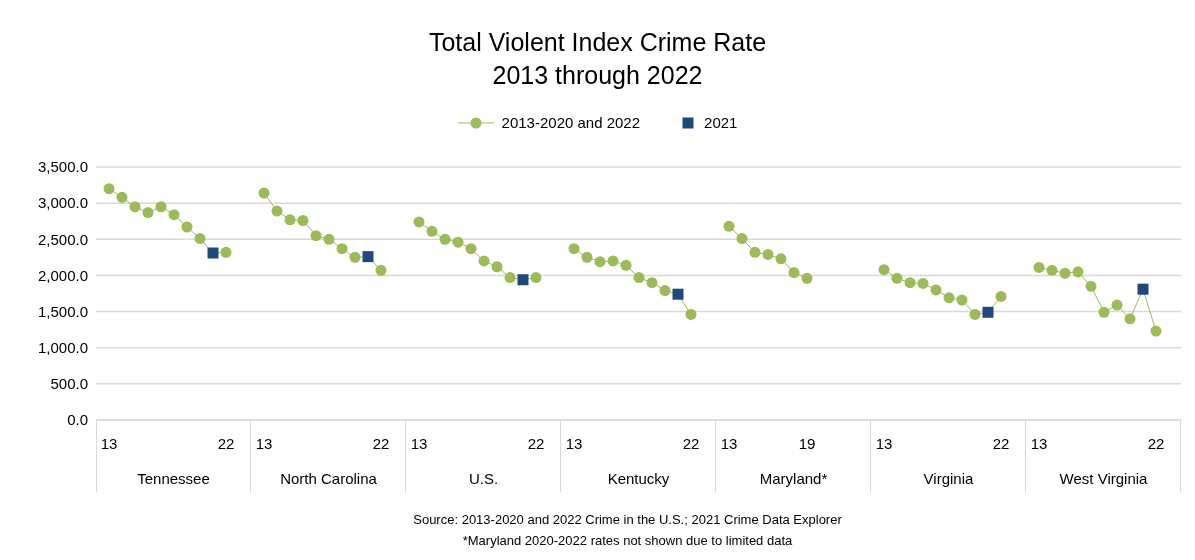 This screenshot has height=560, width=1195. What do you see at coordinates (329, 478) in the screenshot?
I see `x-axis-title: North Carolina` at bounding box center [329, 478].